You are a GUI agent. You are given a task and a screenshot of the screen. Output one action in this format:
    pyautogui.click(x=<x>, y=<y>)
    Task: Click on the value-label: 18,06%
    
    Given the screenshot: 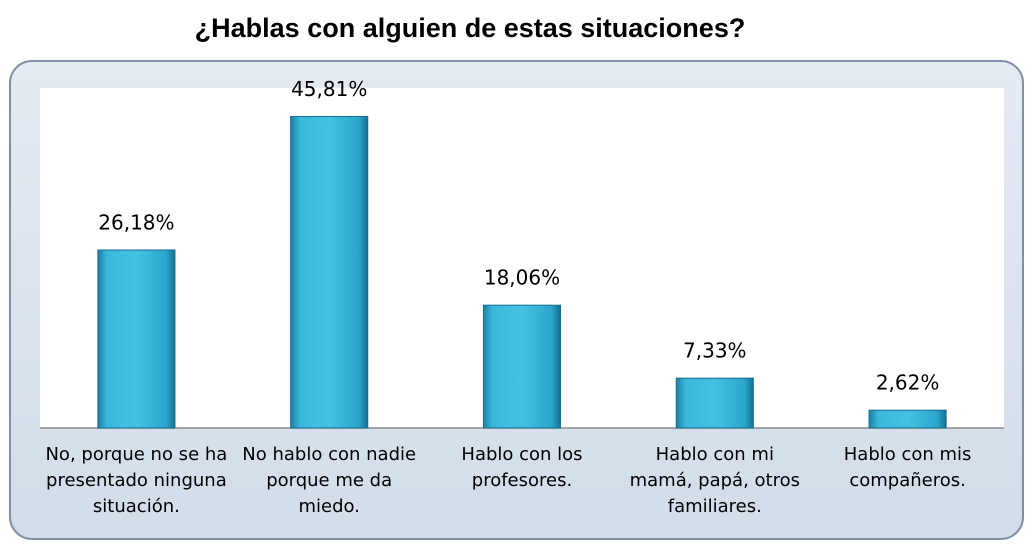 What is the action you would take?
    pyautogui.click(x=522, y=278)
    